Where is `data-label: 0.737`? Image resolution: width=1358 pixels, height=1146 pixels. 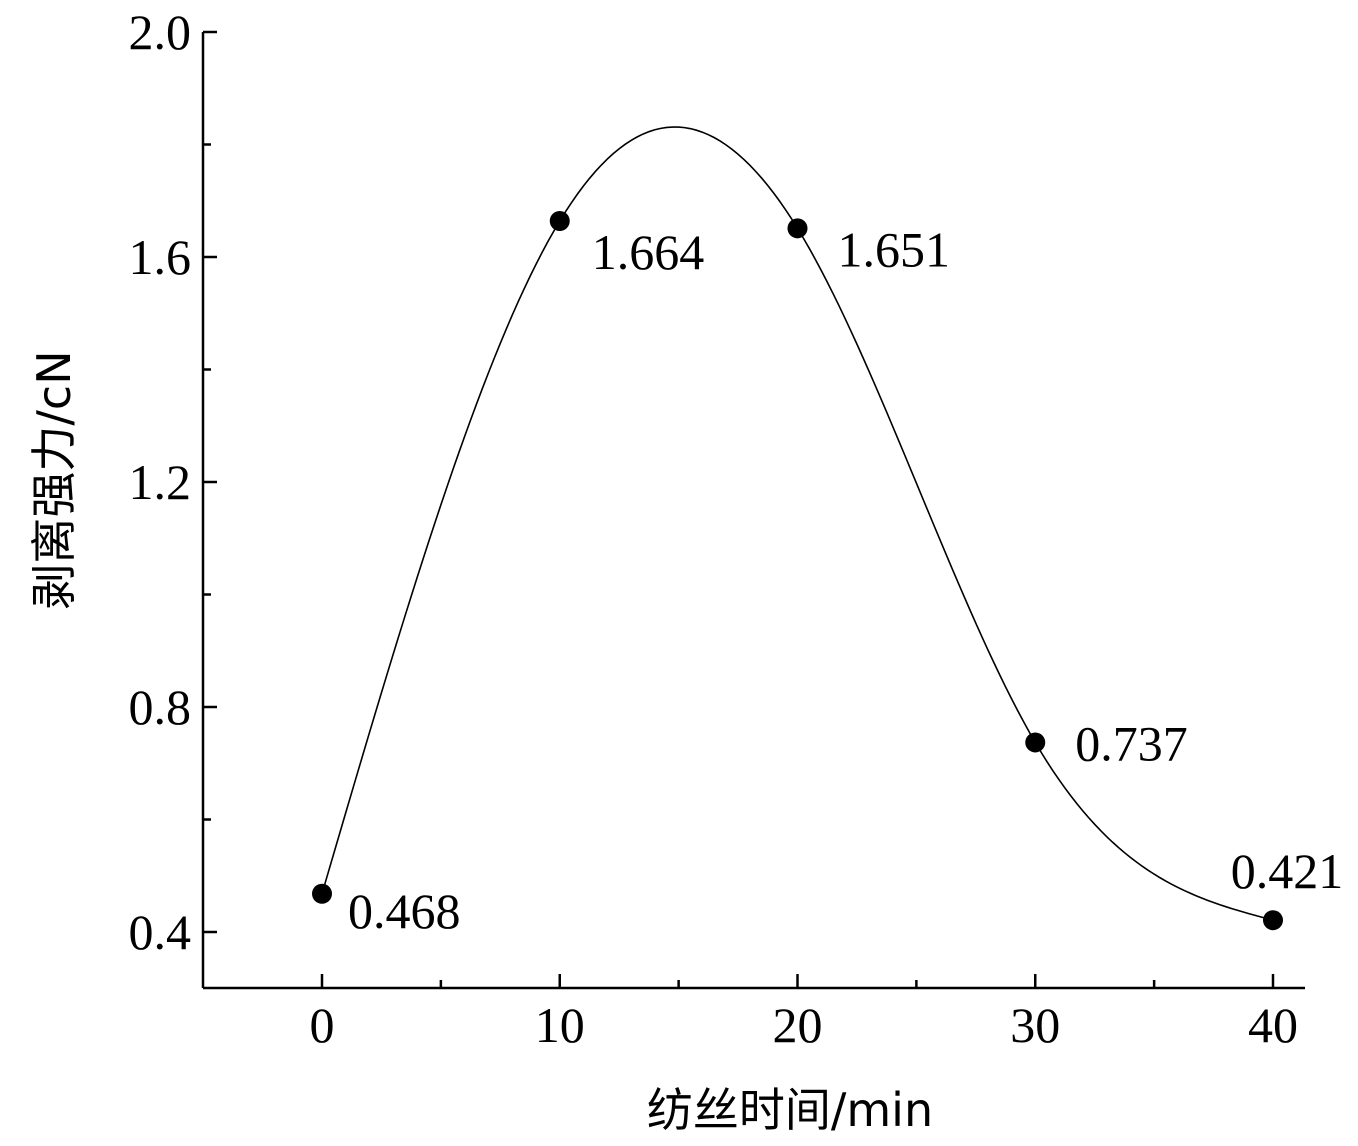
data-label: 0.737 is located at coordinates (1131, 743).